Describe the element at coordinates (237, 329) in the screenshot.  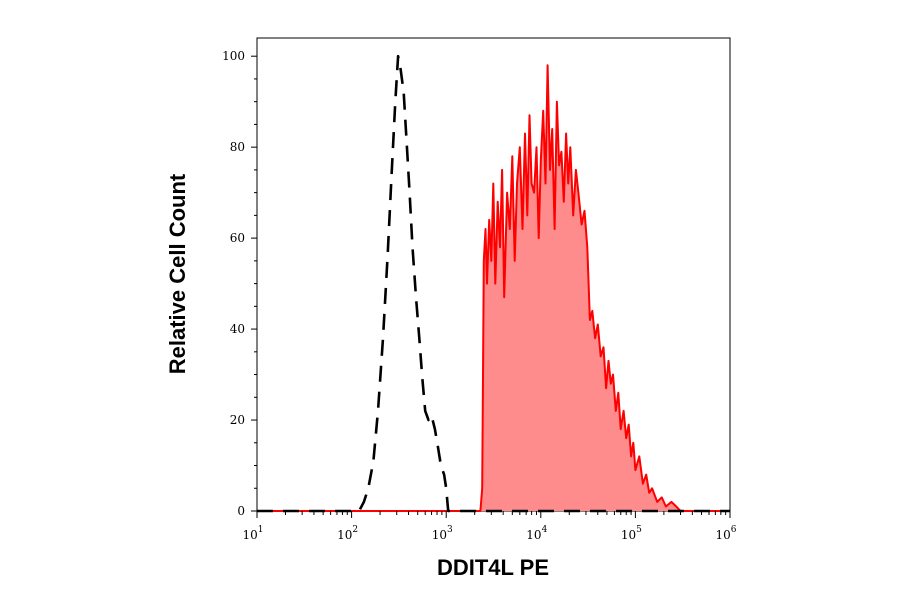
I see `y-tick-label: 40` at that location.